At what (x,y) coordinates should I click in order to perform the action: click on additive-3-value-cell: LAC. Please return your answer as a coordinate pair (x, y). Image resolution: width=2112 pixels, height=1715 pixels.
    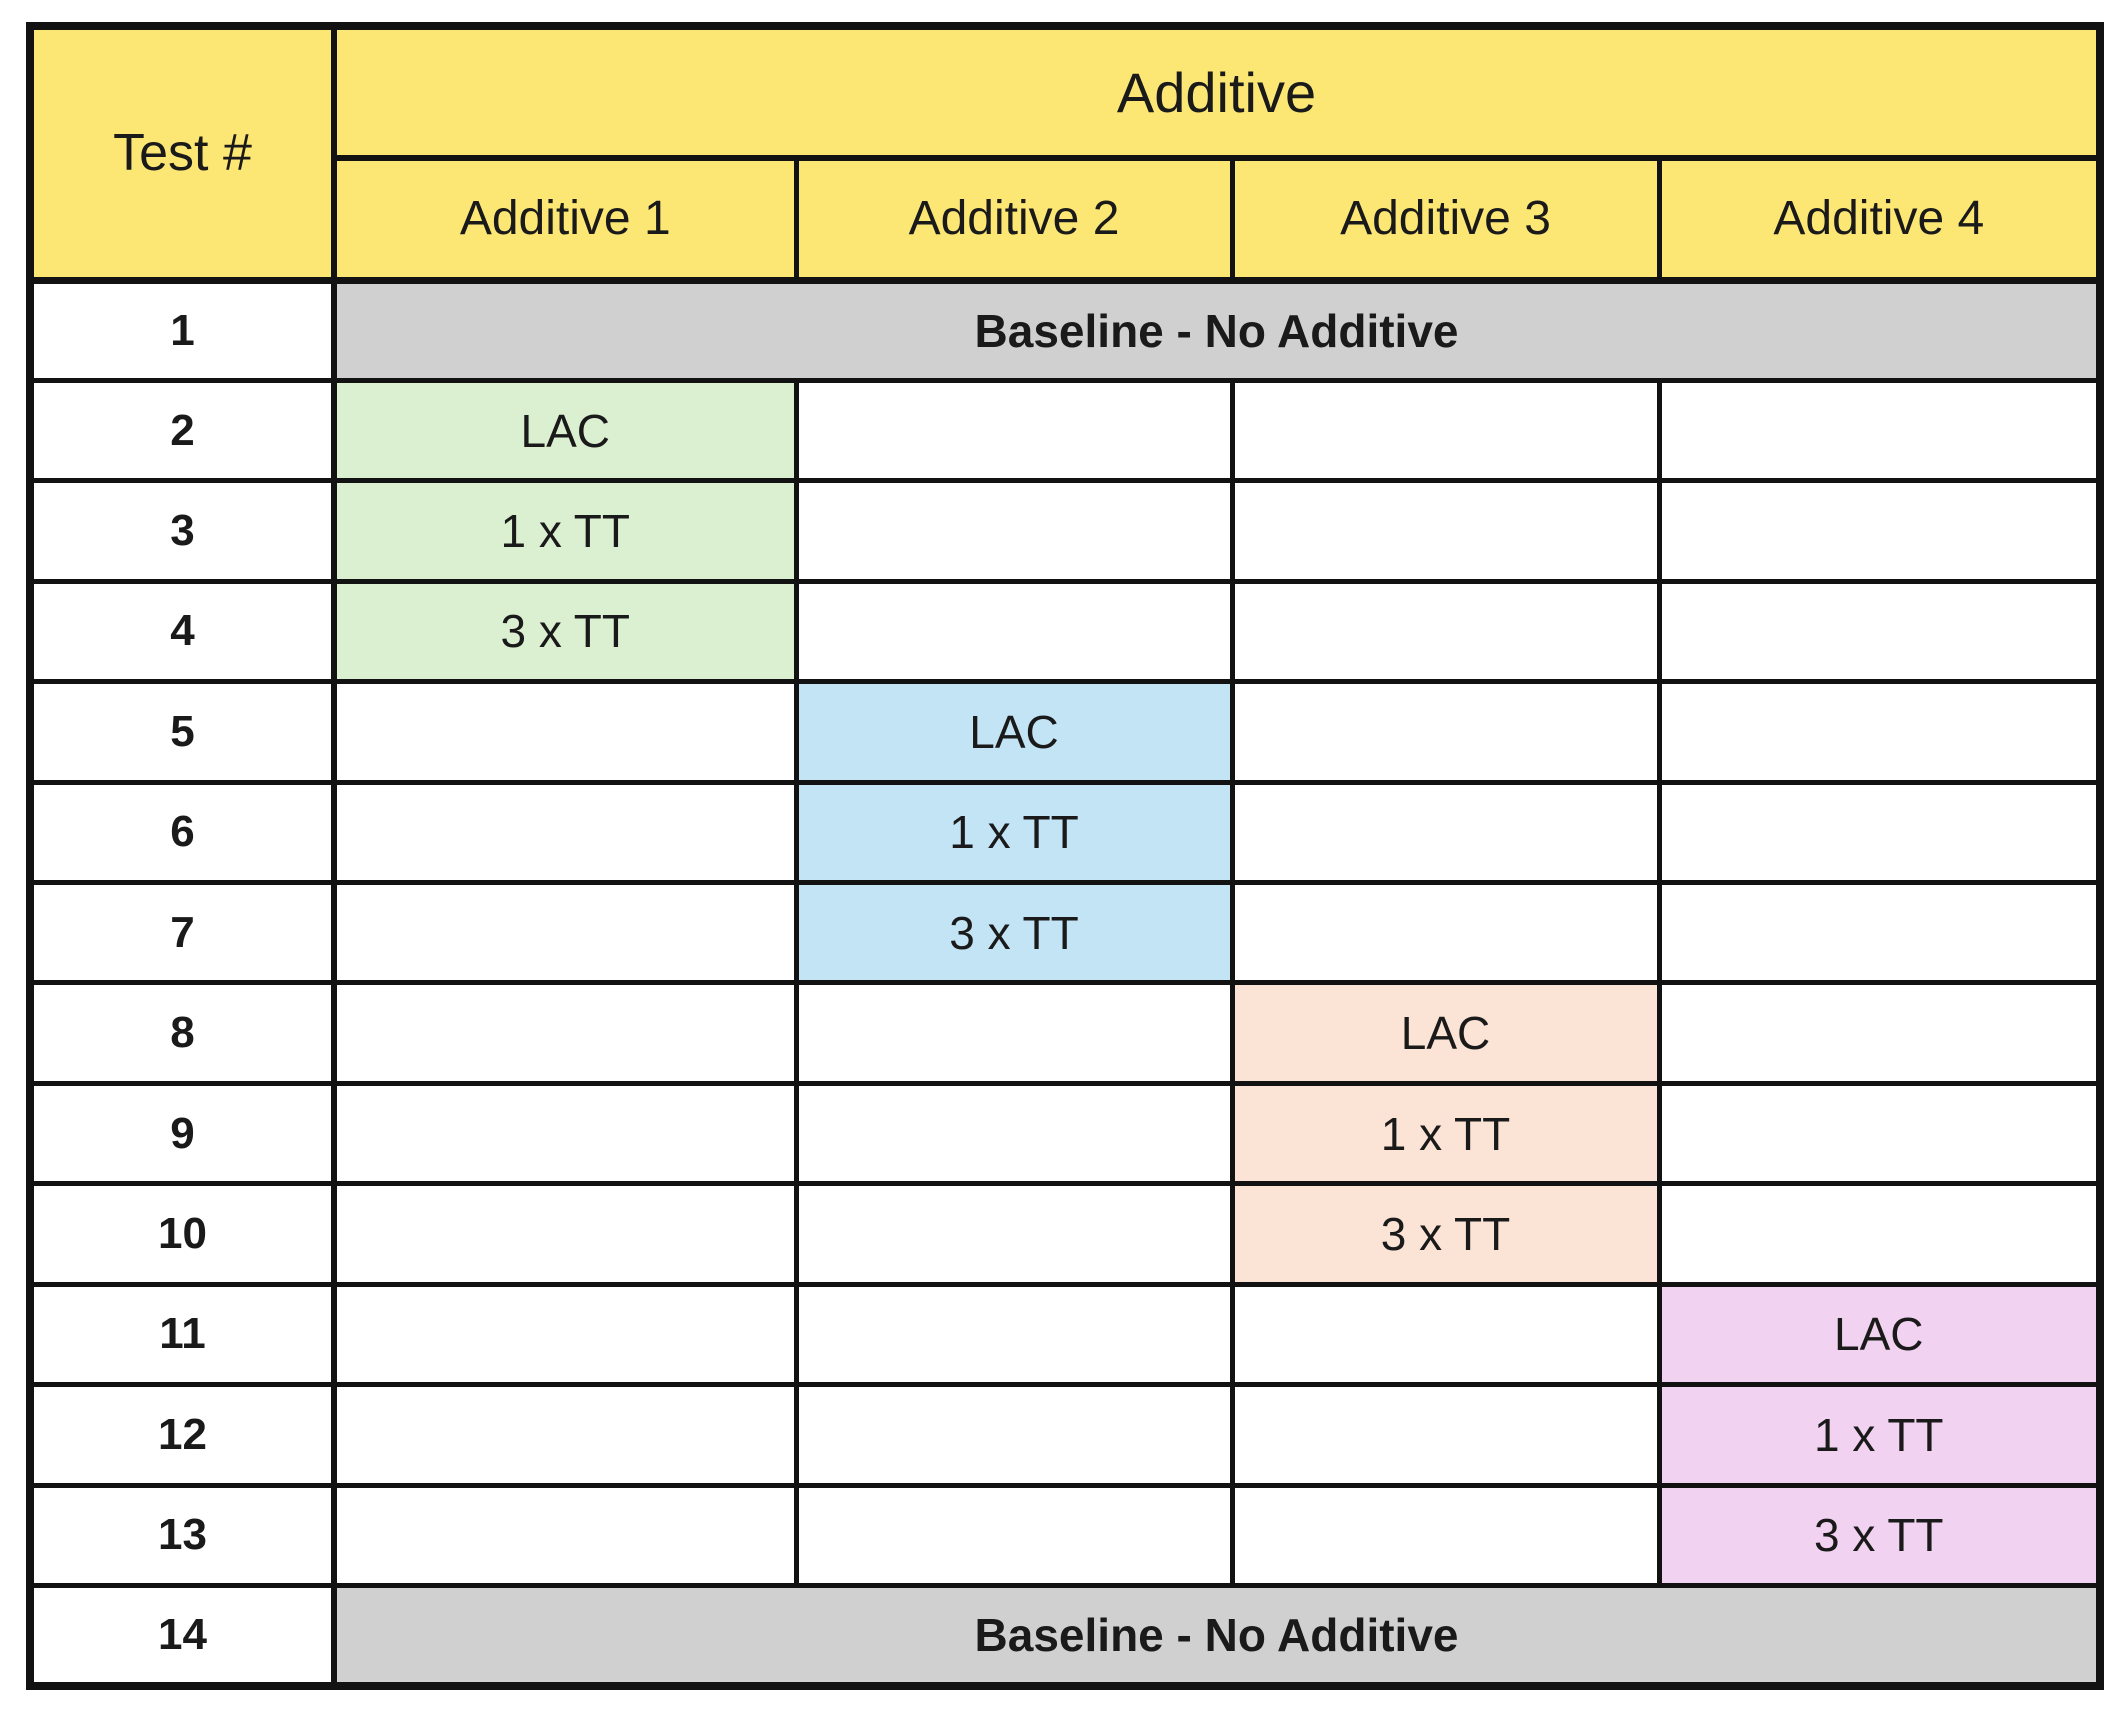
    Looking at the image, I should click on (1445, 1033).